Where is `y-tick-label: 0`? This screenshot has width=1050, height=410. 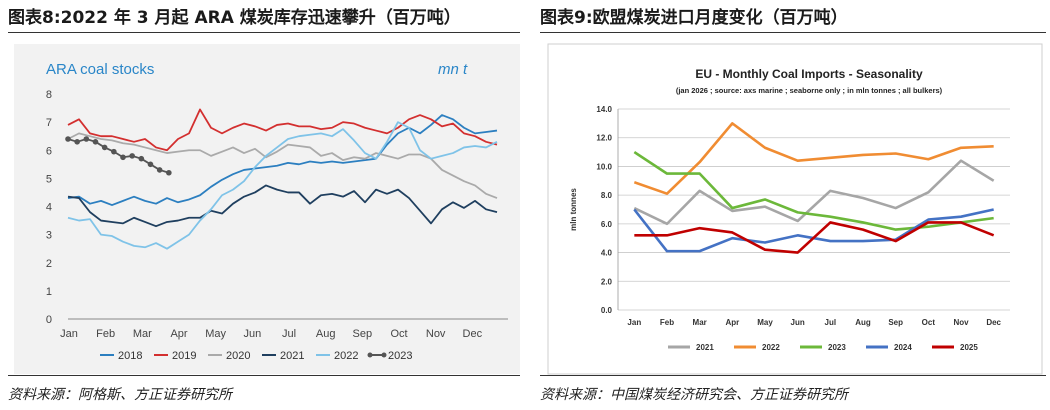
y-tick-label: 0 is located at coordinates (49, 320).